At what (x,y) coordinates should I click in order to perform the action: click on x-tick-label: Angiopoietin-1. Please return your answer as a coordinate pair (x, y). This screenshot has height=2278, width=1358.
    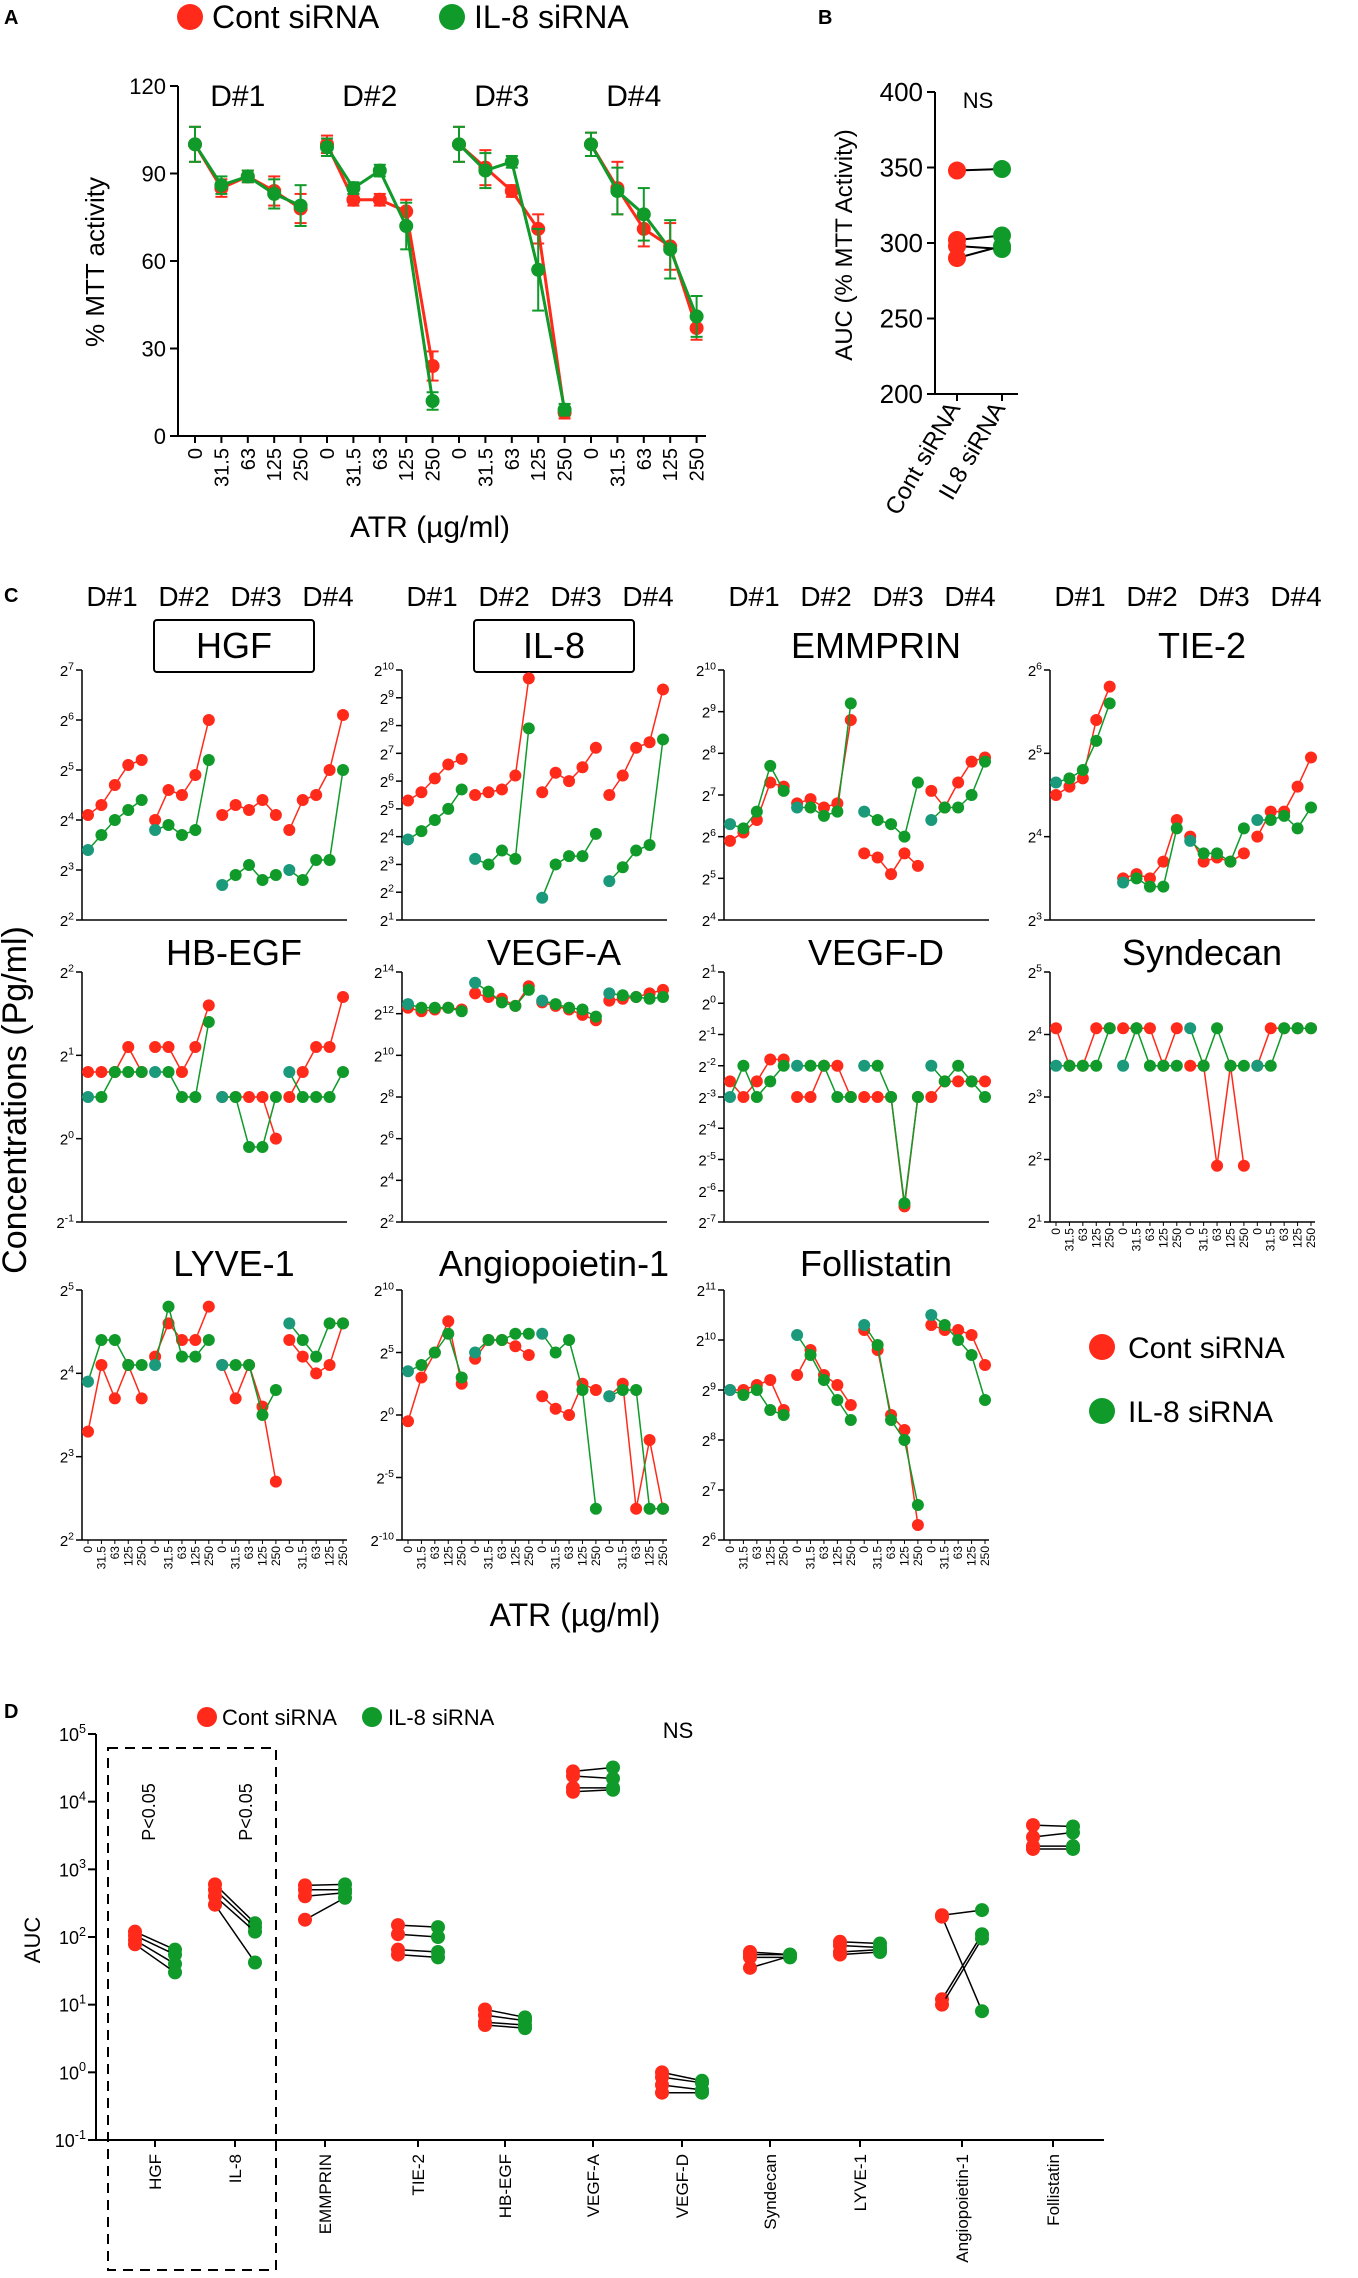
    Looking at the image, I should click on (962, 2208).